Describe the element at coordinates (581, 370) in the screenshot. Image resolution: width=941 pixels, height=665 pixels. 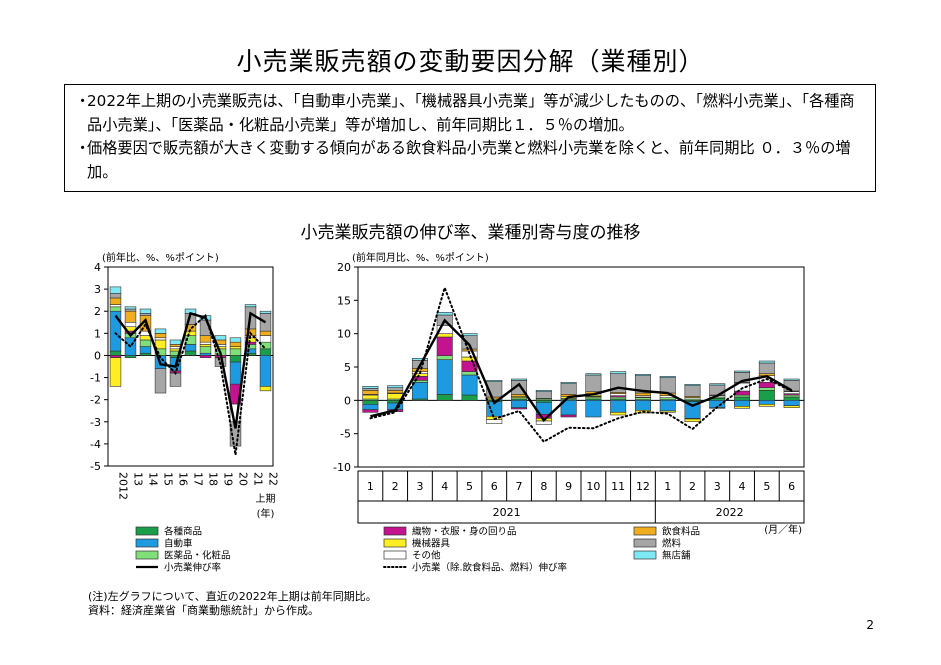
I see `monthly-line-total` at that location.